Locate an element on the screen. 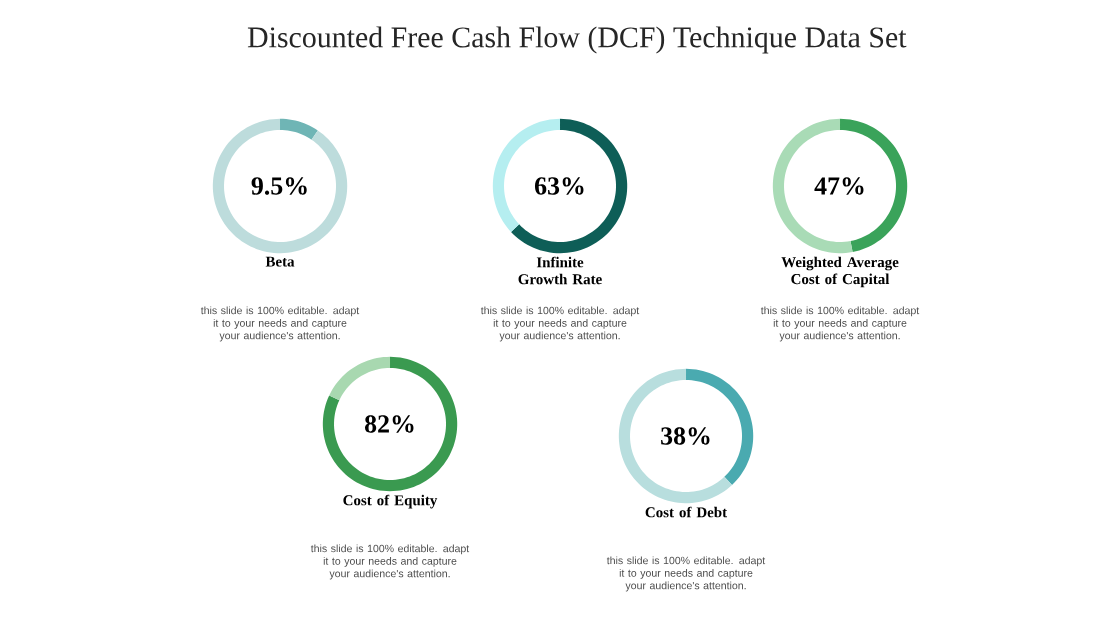  text: Discounted Free Cash Flow (DCF) Technique Data Set is located at coordinates (577, 40).